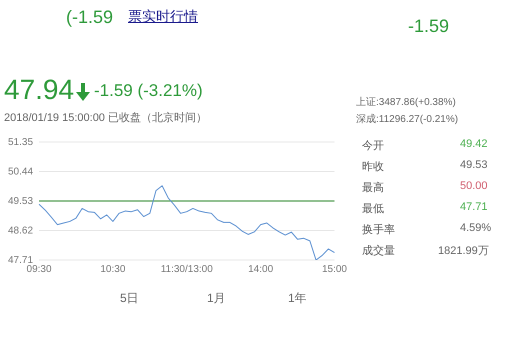 This screenshot has height=340, width=510. I want to click on text: 成交量, so click(378, 251).